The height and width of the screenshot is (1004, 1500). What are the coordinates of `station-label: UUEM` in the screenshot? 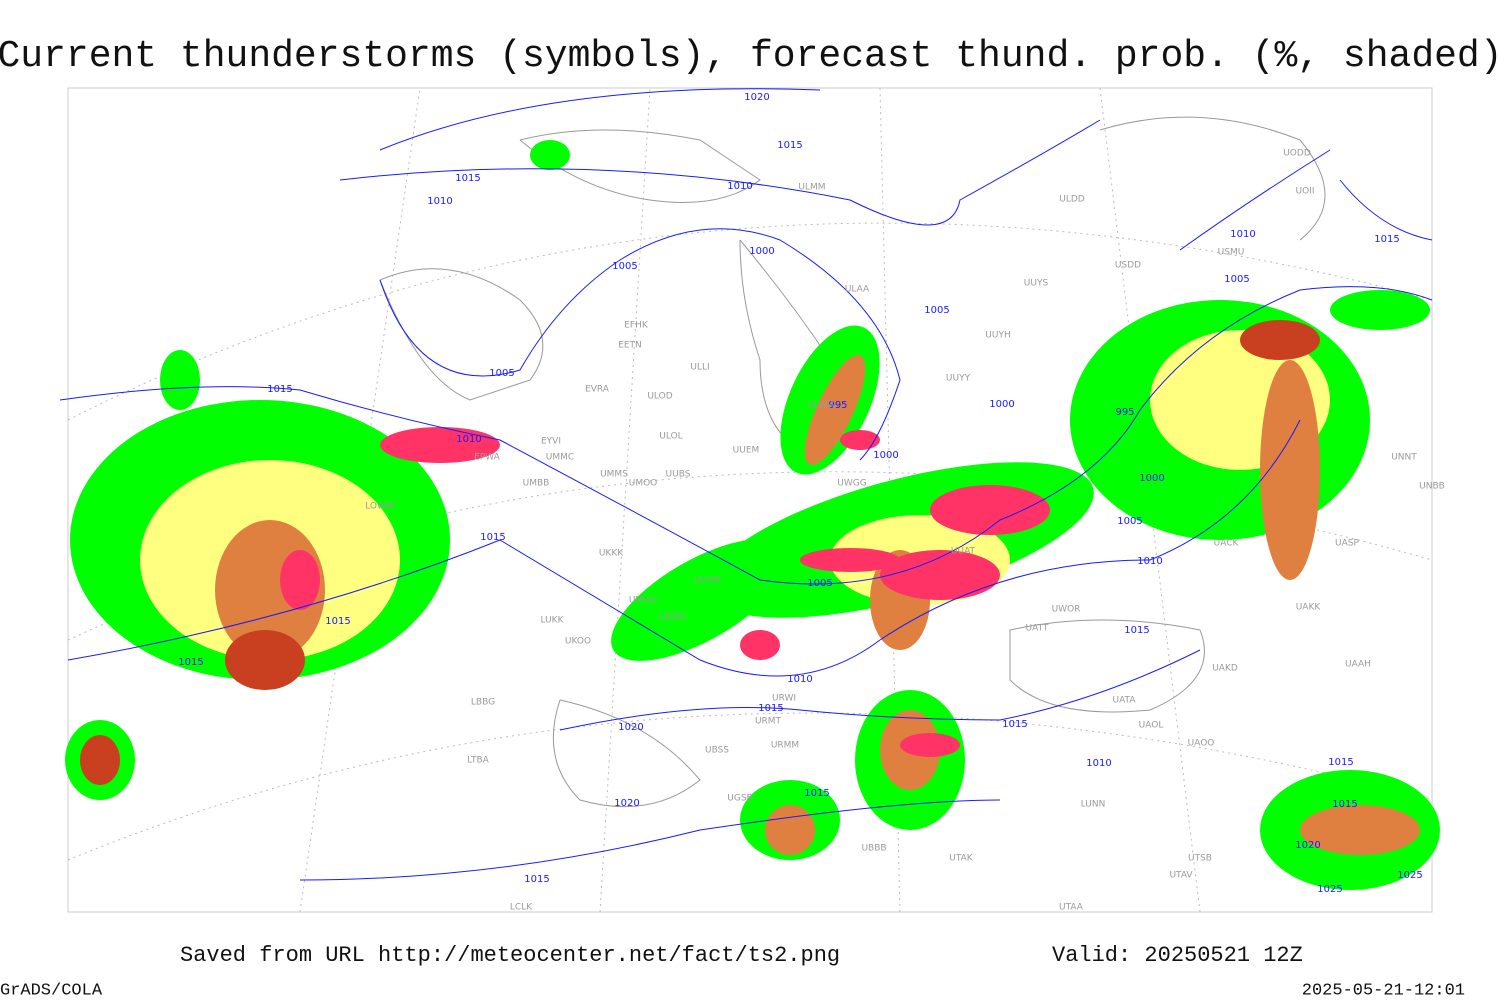 It's located at (746, 451).